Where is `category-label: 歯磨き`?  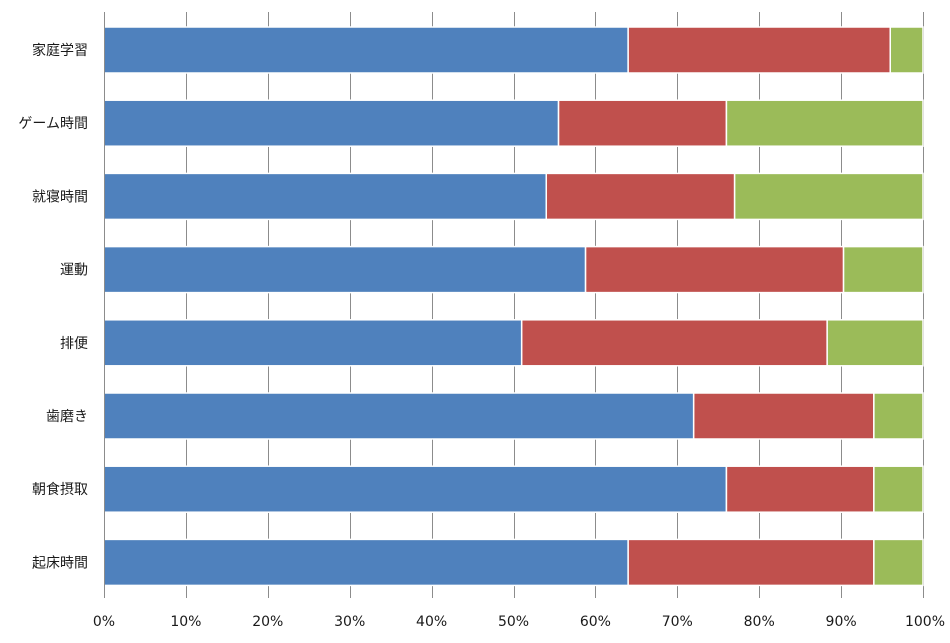 category-label: 歯磨き is located at coordinates (67, 417).